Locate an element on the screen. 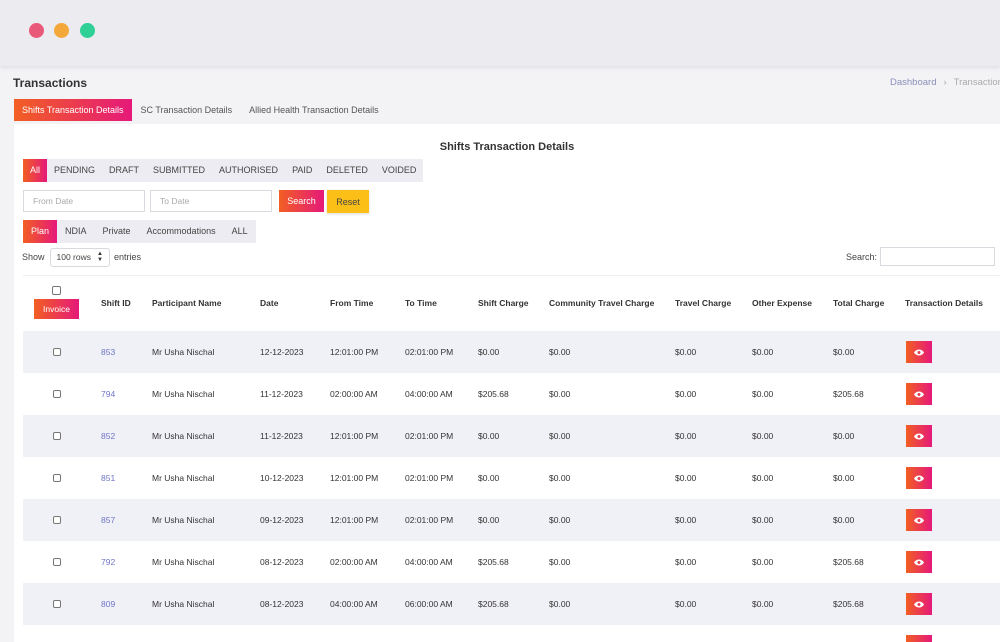 The width and height of the screenshot is (1000, 642). column-header-date: Date is located at coordinates (269, 303).